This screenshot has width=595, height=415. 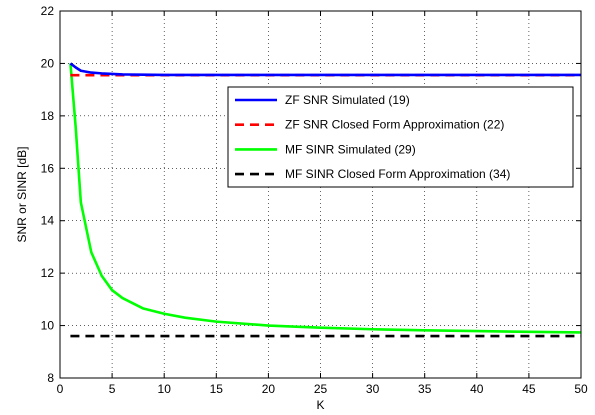 I want to click on x-tick-label: 45, so click(x=529, y=389).